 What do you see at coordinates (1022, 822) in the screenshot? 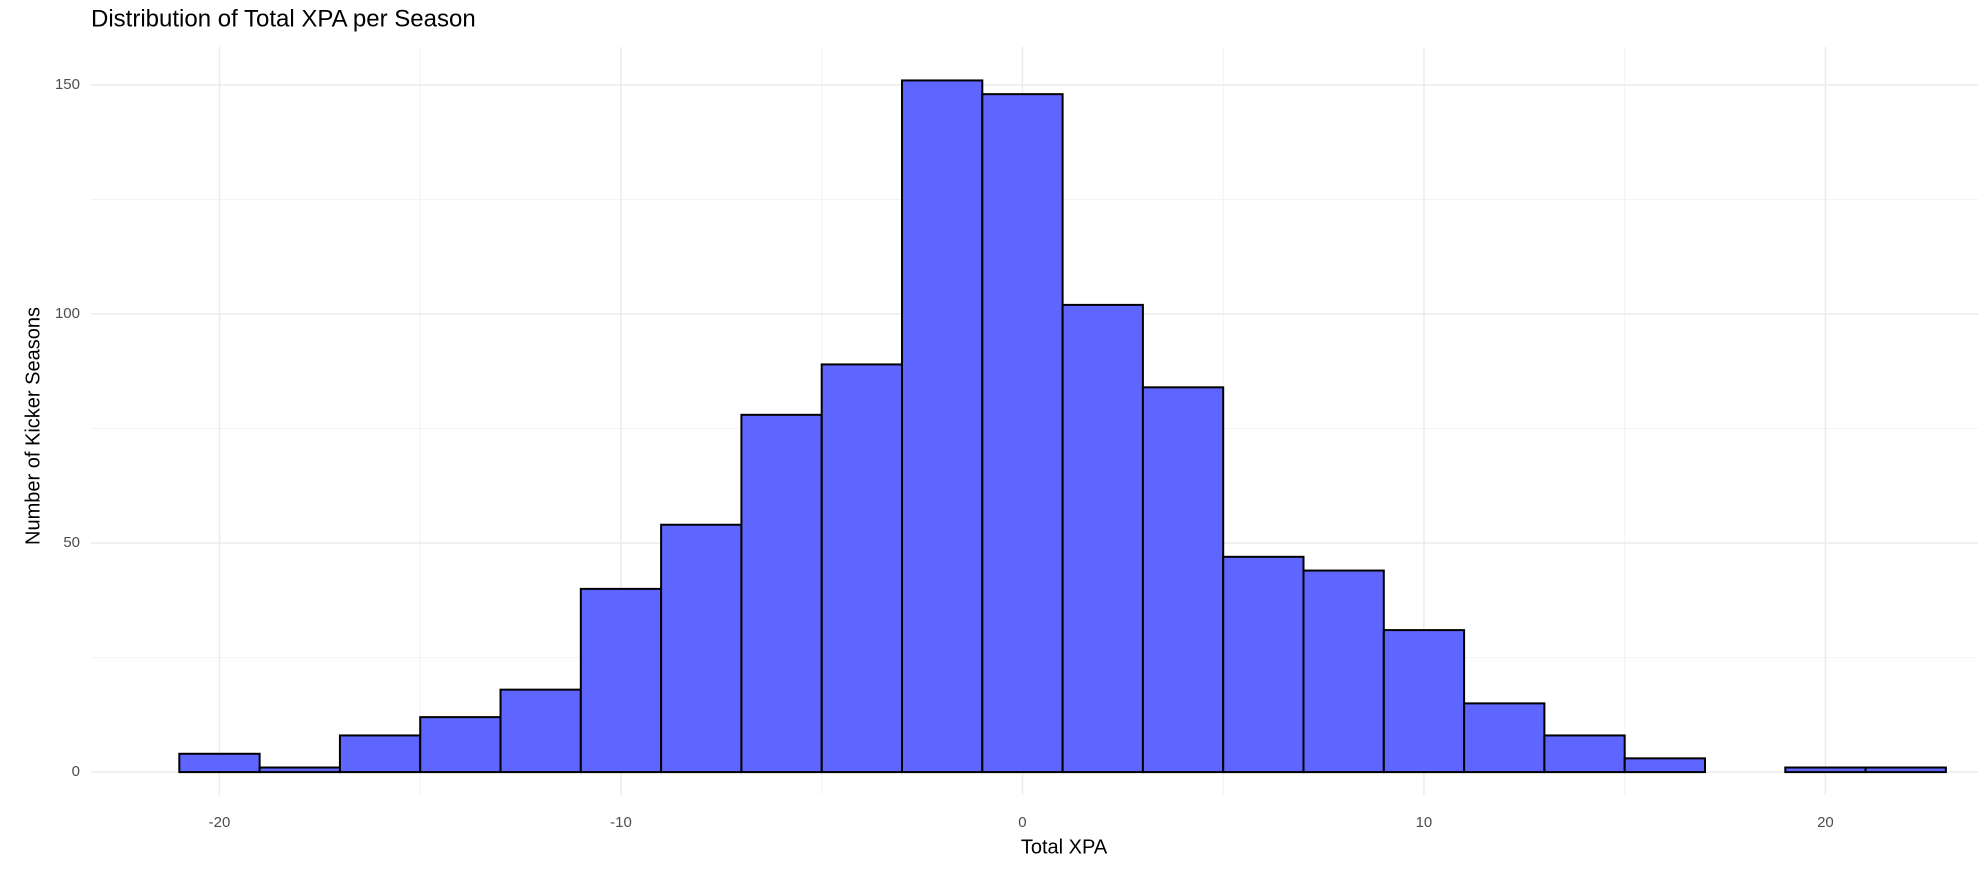
I see `x-tick-label: 0` at bounding box center [1022, 822].